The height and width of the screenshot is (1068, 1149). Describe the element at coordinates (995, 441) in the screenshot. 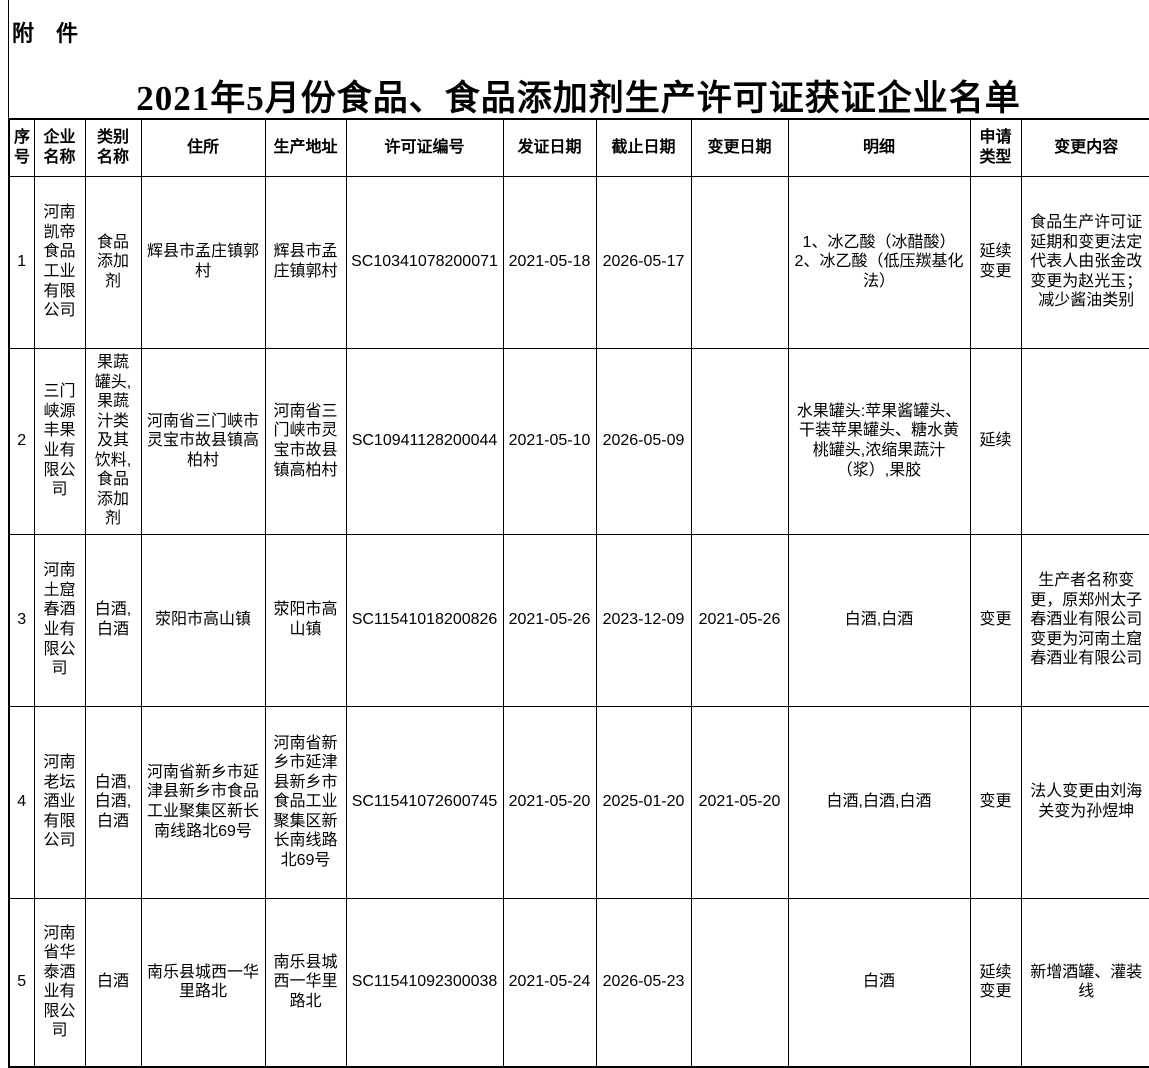

I see `cell-application-type: 延续` at that location.